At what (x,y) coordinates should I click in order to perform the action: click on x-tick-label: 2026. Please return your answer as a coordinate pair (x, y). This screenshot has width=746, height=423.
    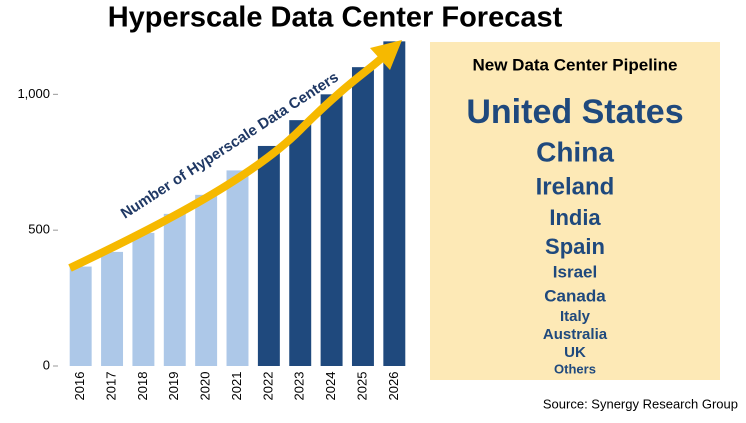
    Looking at the image, I should click on (393, 386).